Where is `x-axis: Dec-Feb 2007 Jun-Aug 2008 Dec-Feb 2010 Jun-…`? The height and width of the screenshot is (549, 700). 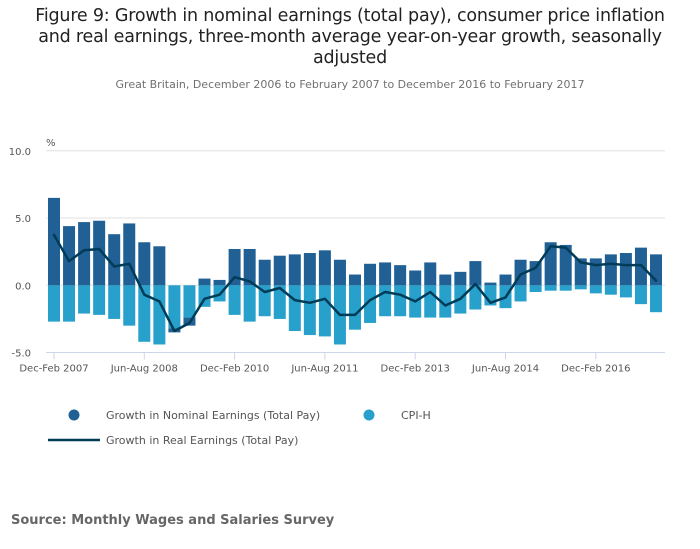 x-axis: Dec-Feb 2007 Jun-Aug 2008 Dec-Feb 2010 Jun-… is located at coordinates (342, 363).